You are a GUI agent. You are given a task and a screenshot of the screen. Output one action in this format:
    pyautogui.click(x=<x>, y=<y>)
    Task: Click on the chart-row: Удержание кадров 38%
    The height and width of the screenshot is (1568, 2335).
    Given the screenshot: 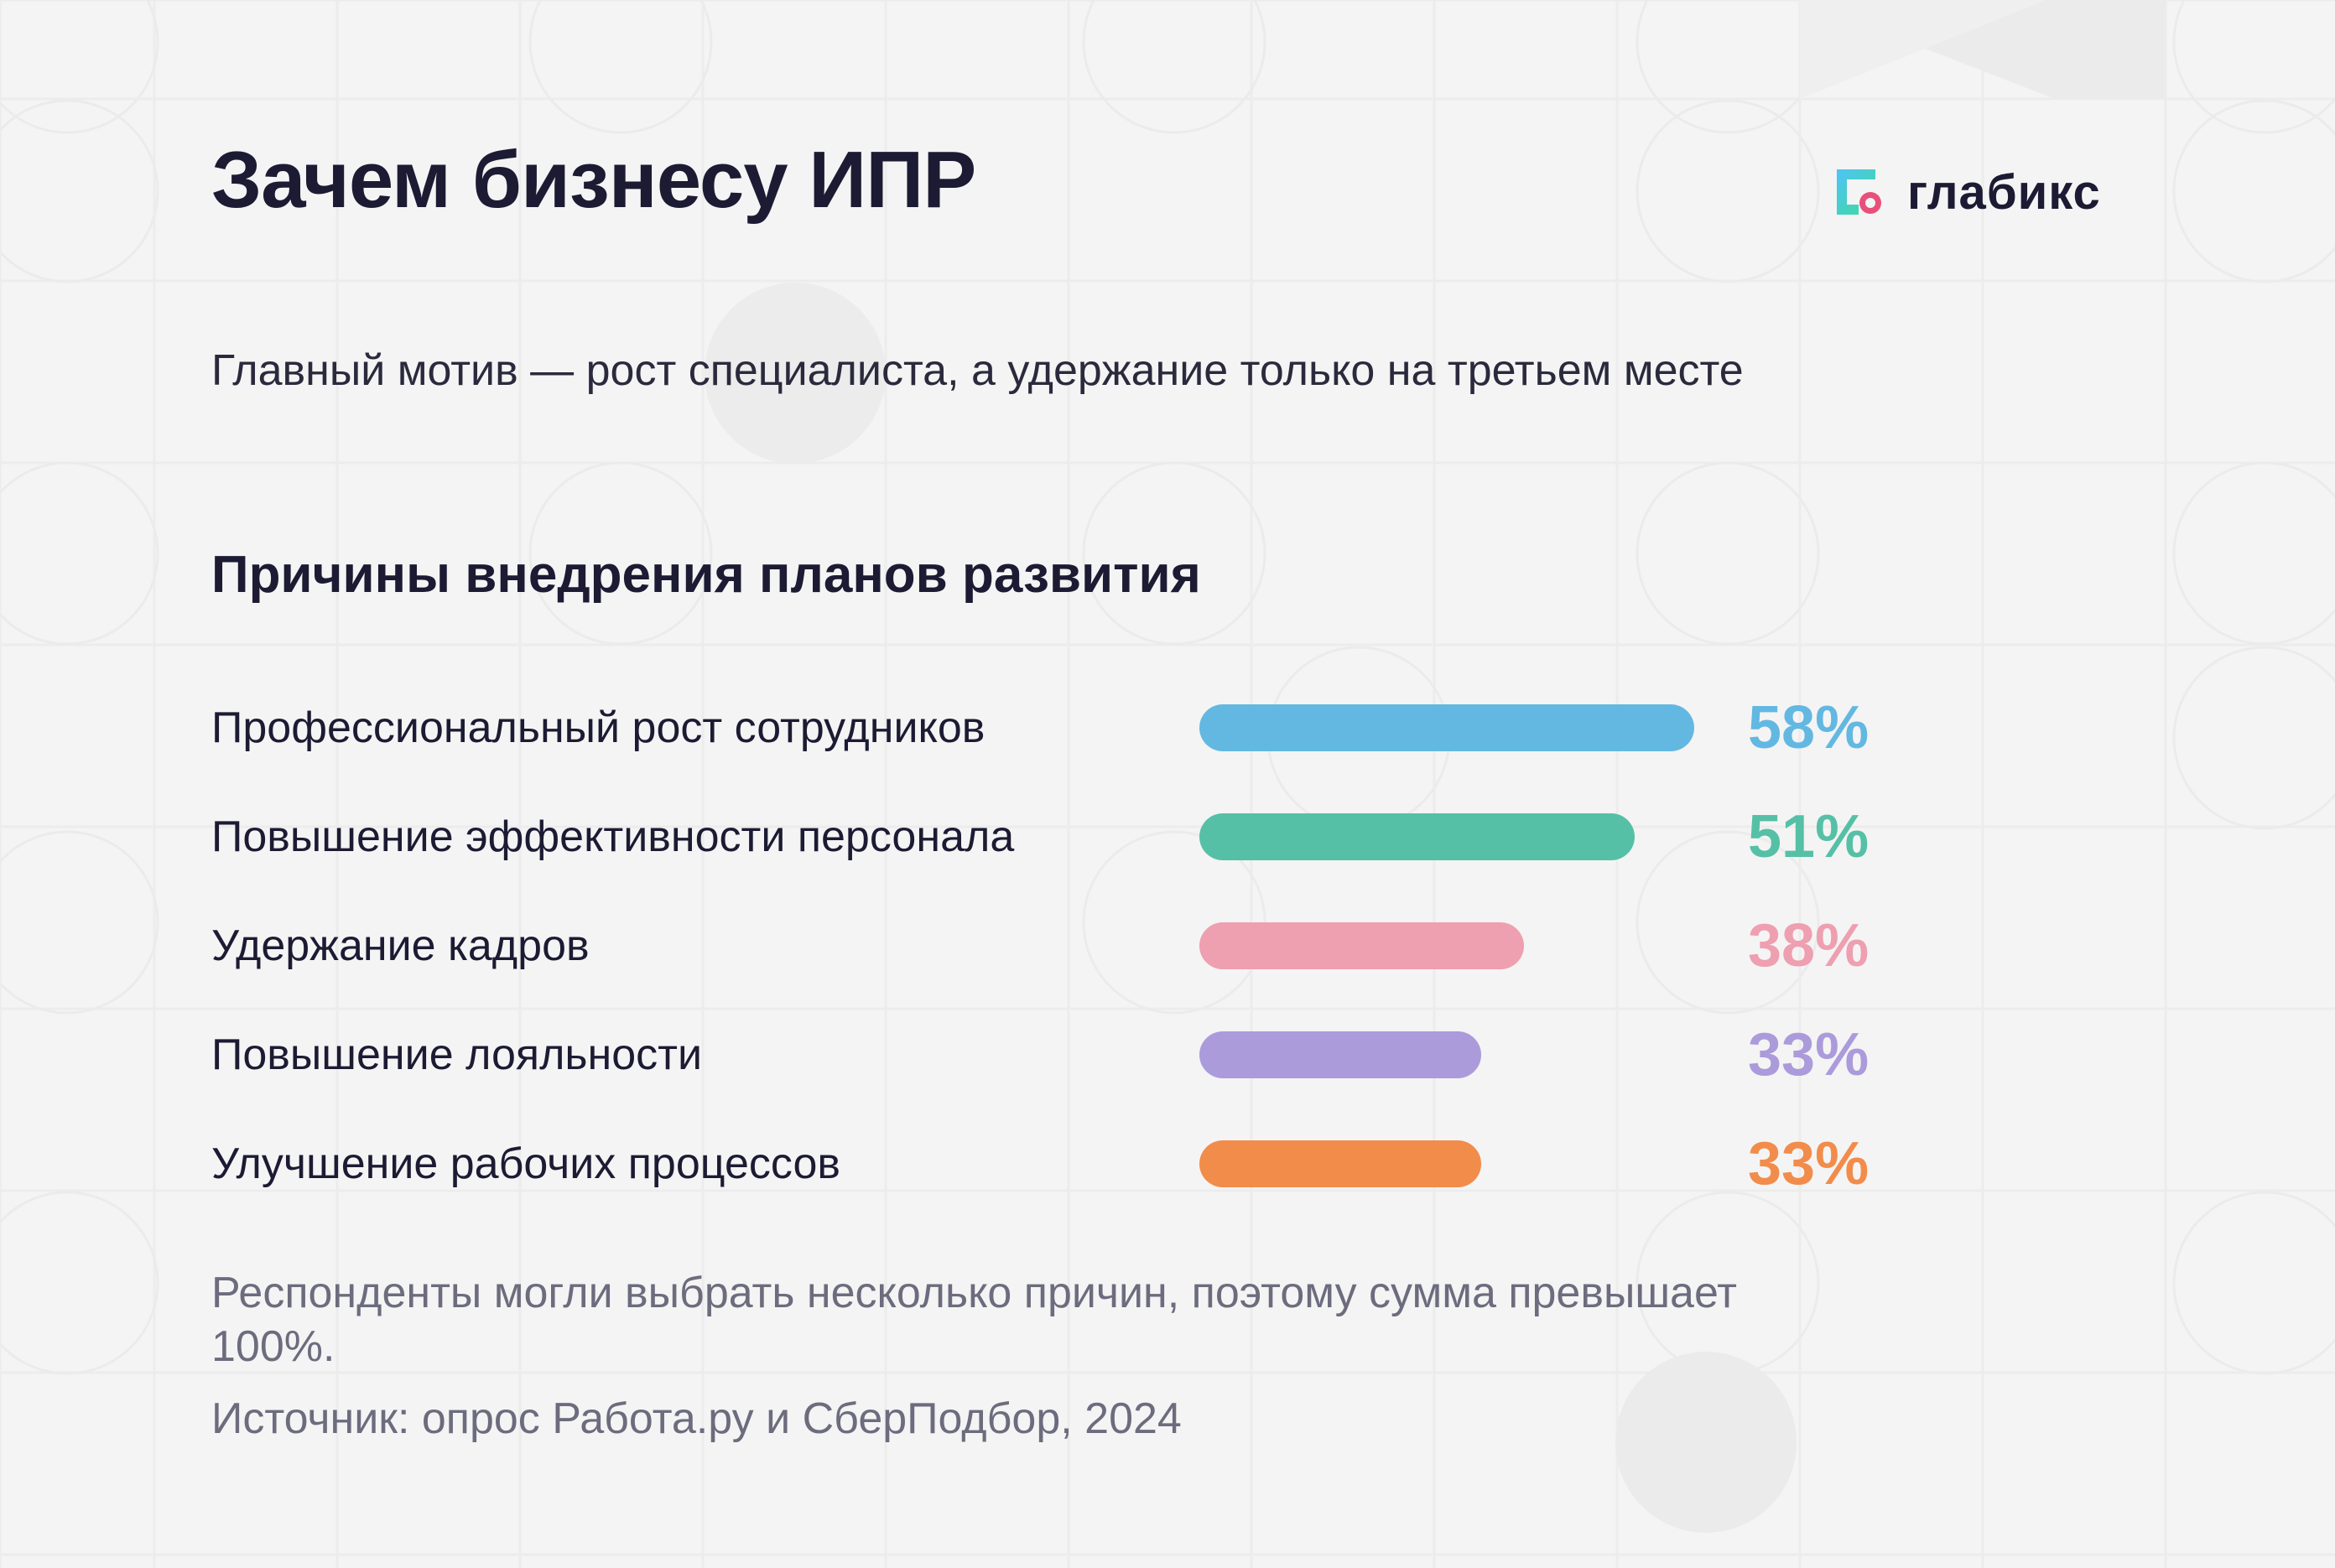 What is the action you would take?
    pyautogui.click(x=1167, y=945)
    